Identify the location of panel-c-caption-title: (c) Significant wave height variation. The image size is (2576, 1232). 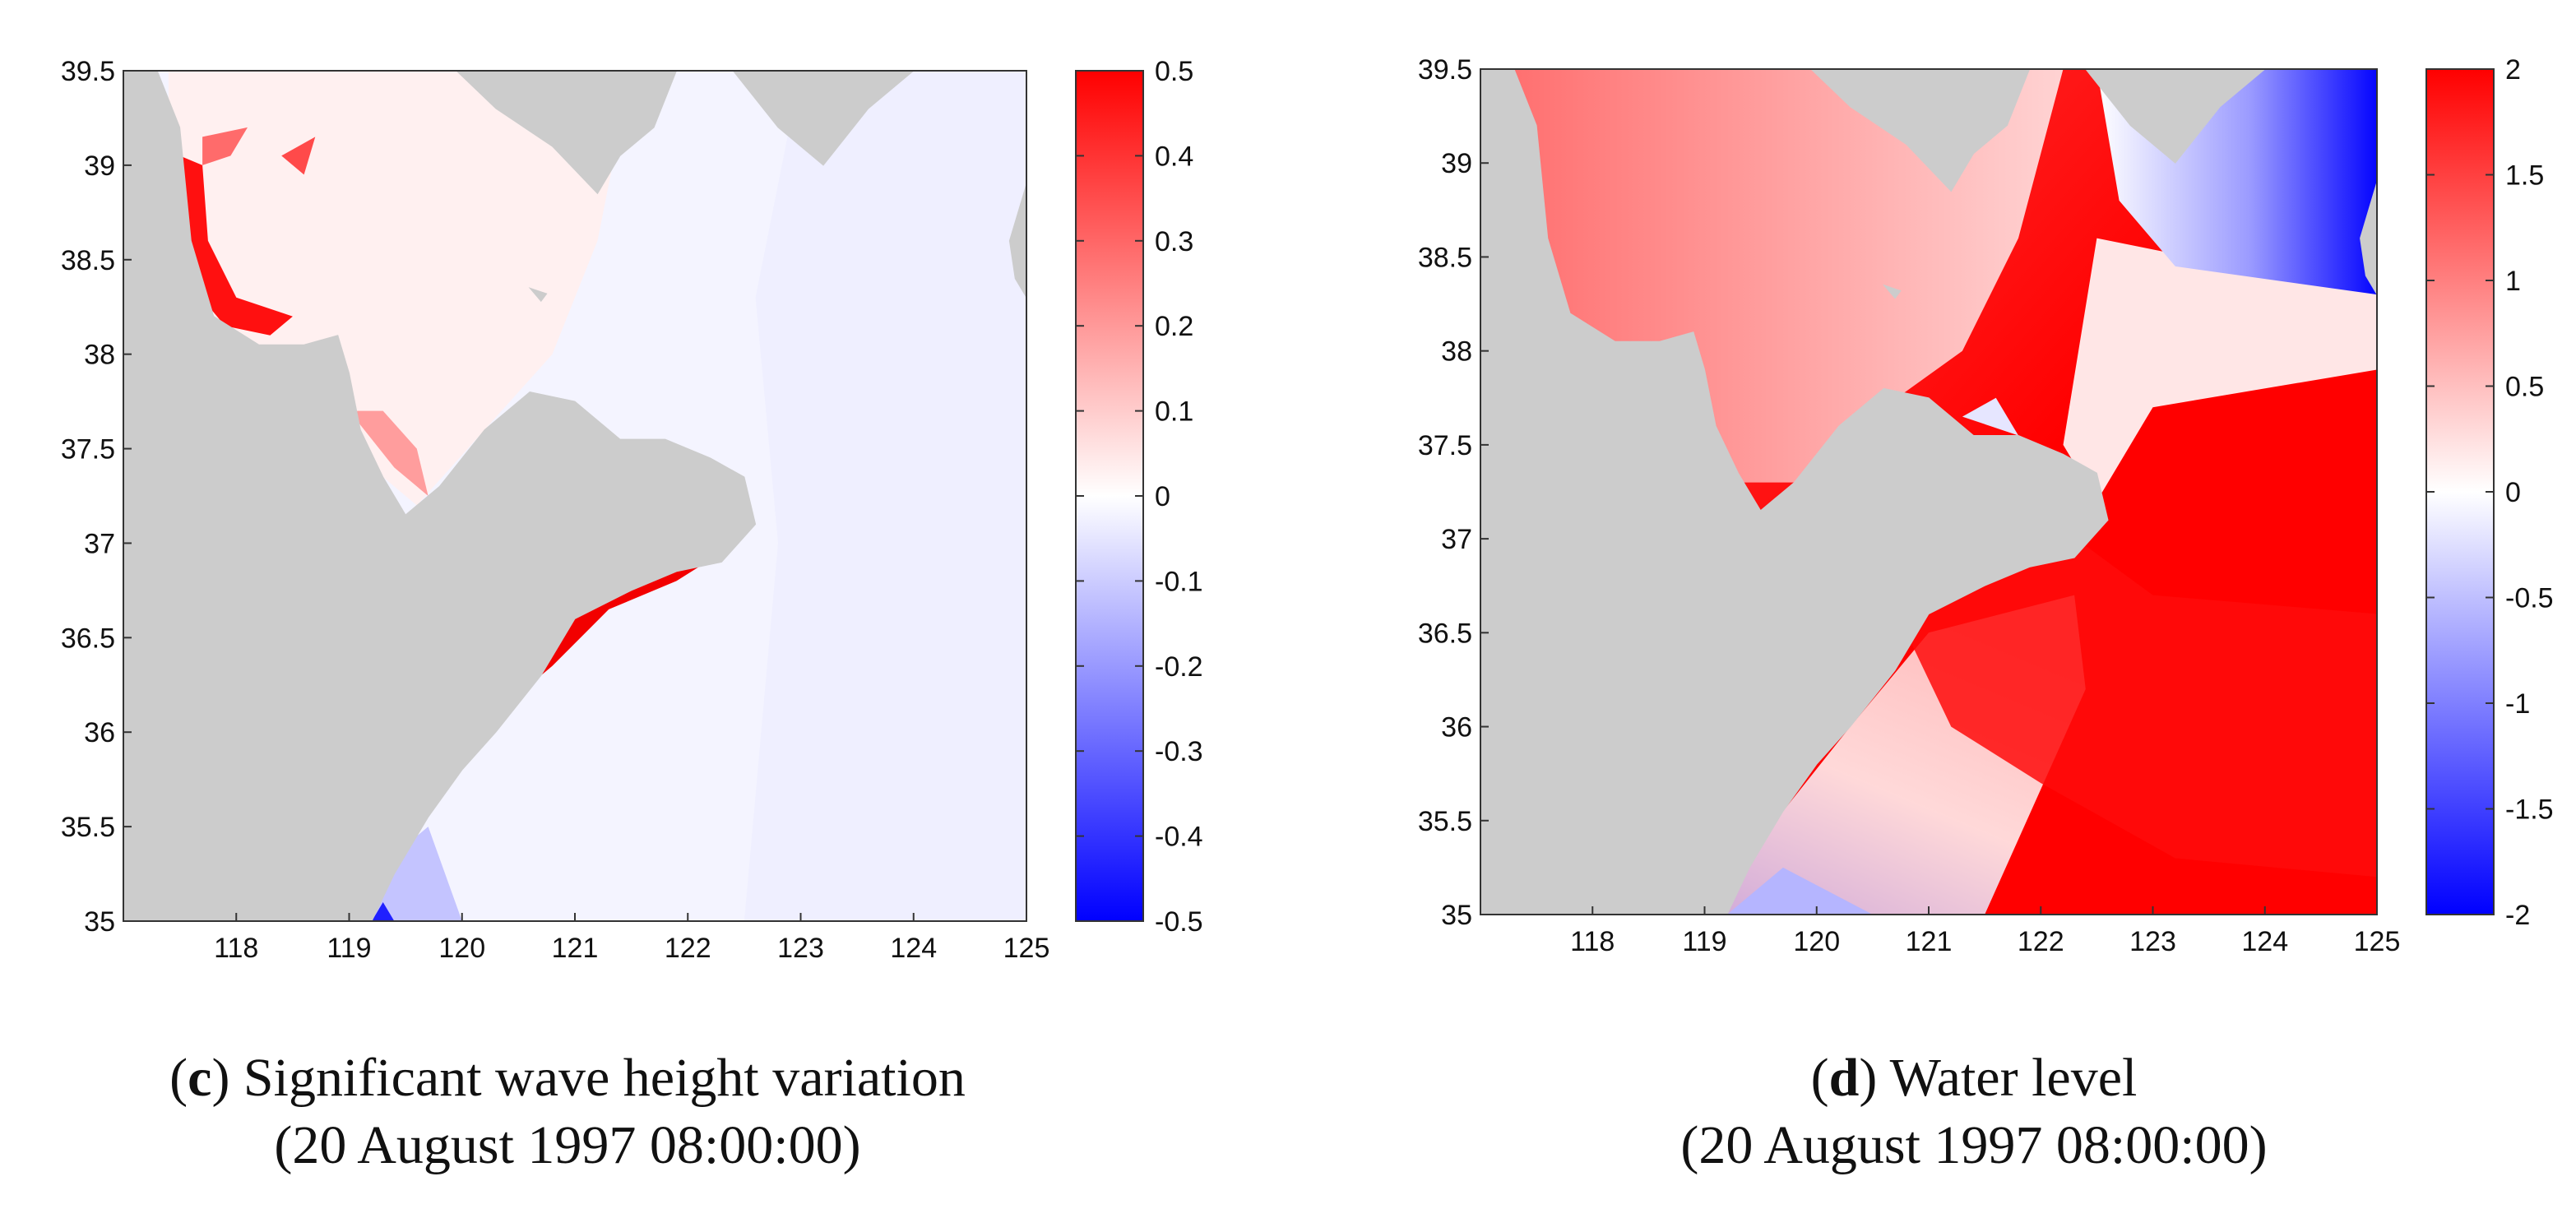
(568, 1078).